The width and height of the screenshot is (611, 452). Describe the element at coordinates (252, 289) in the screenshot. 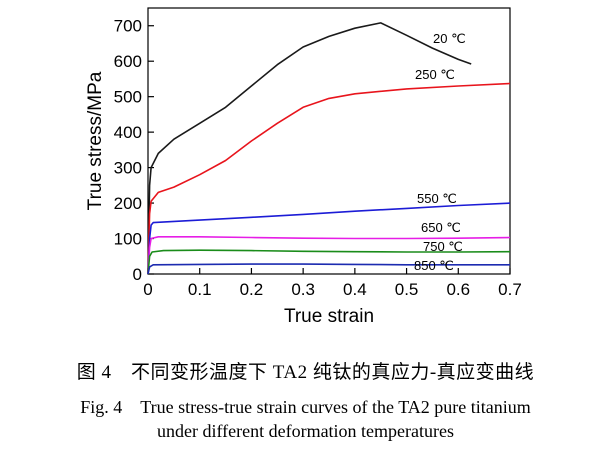

I see `x-tick-label: 0.2` at that location.